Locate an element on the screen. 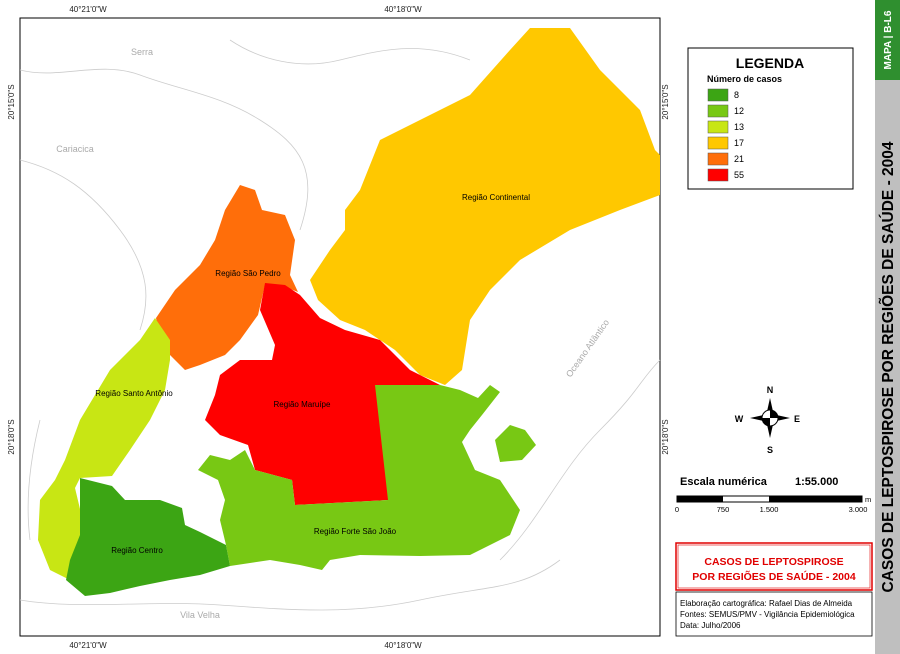  title-line: POR REGIÕES DE SAÚDE - 2004 is located at coordinates (774, 576).